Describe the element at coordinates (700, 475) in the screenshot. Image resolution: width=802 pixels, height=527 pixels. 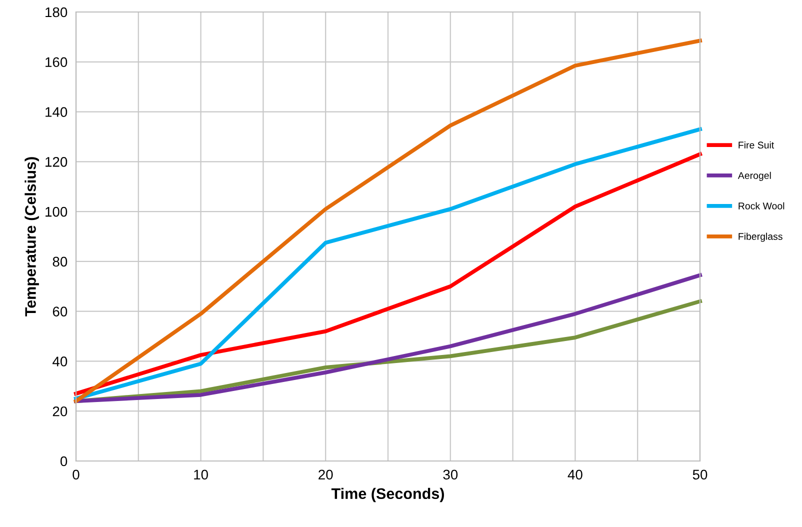
I see `x-tick-label: 50` at that location.